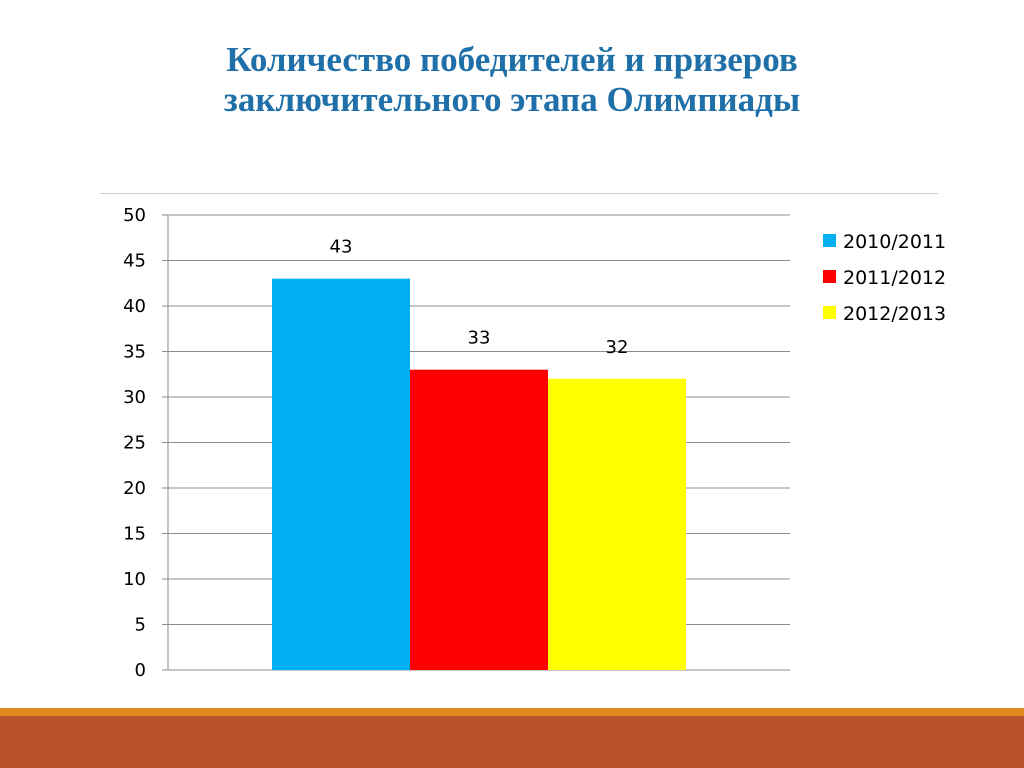  Describe the element at coordinates (479, 338) in the screenshot. I see `data-label: 33` at that location.